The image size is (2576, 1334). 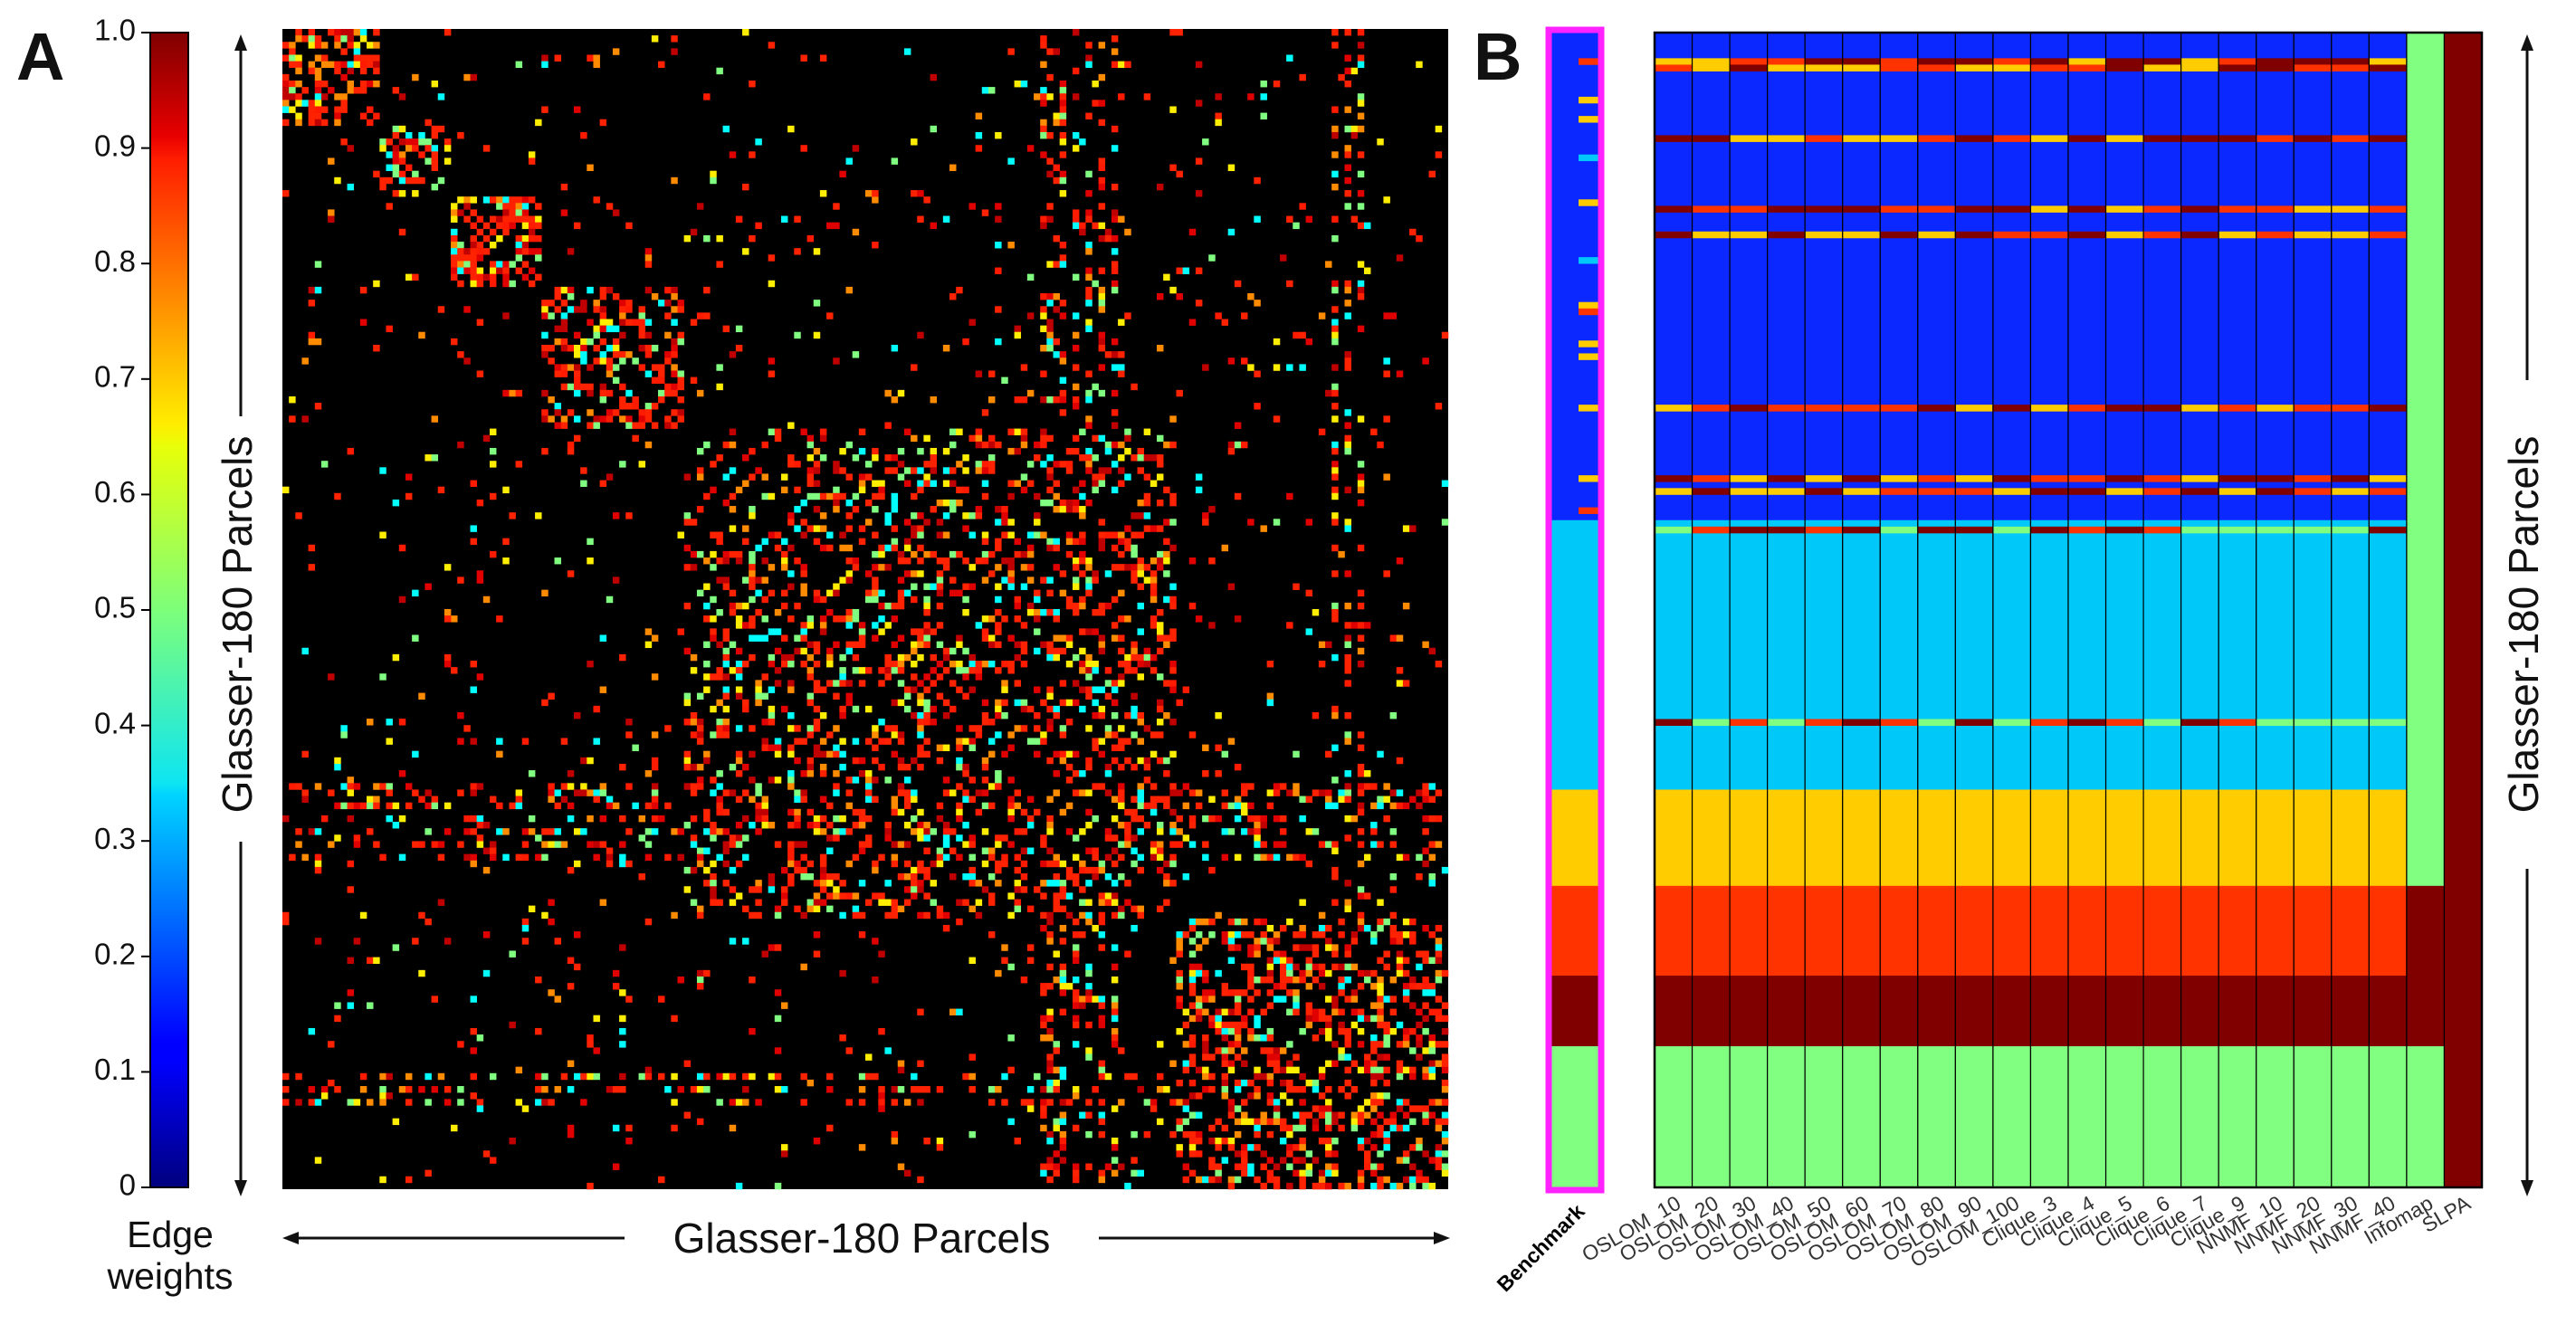 What do you see at coordinates (169, 610) in the screenshot?
I see `colorbar-gradient` at bounding box center [169, 610].